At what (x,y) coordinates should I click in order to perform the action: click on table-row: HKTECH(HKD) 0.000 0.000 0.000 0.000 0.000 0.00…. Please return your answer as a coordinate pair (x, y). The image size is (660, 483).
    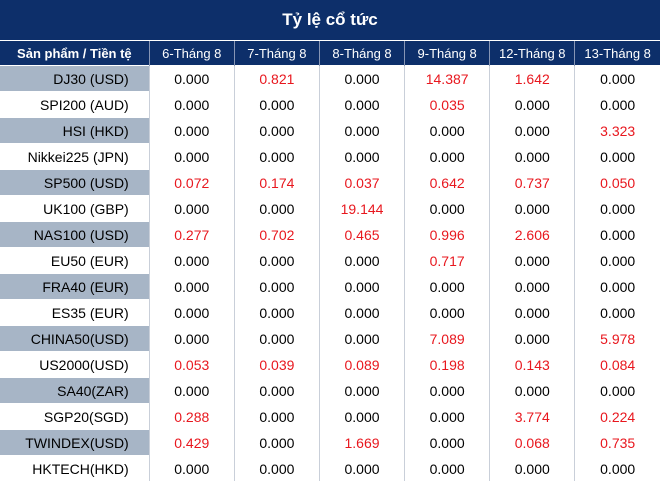
    Looking at the image, I should click on (330, 468).